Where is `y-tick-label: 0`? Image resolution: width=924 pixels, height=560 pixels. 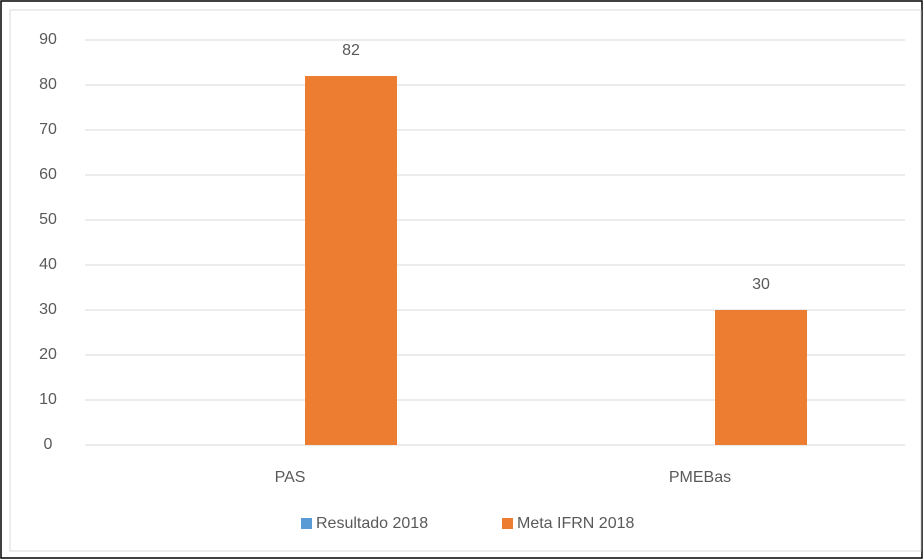
y-tick-label: 0 is located at coordinates (48, 444).